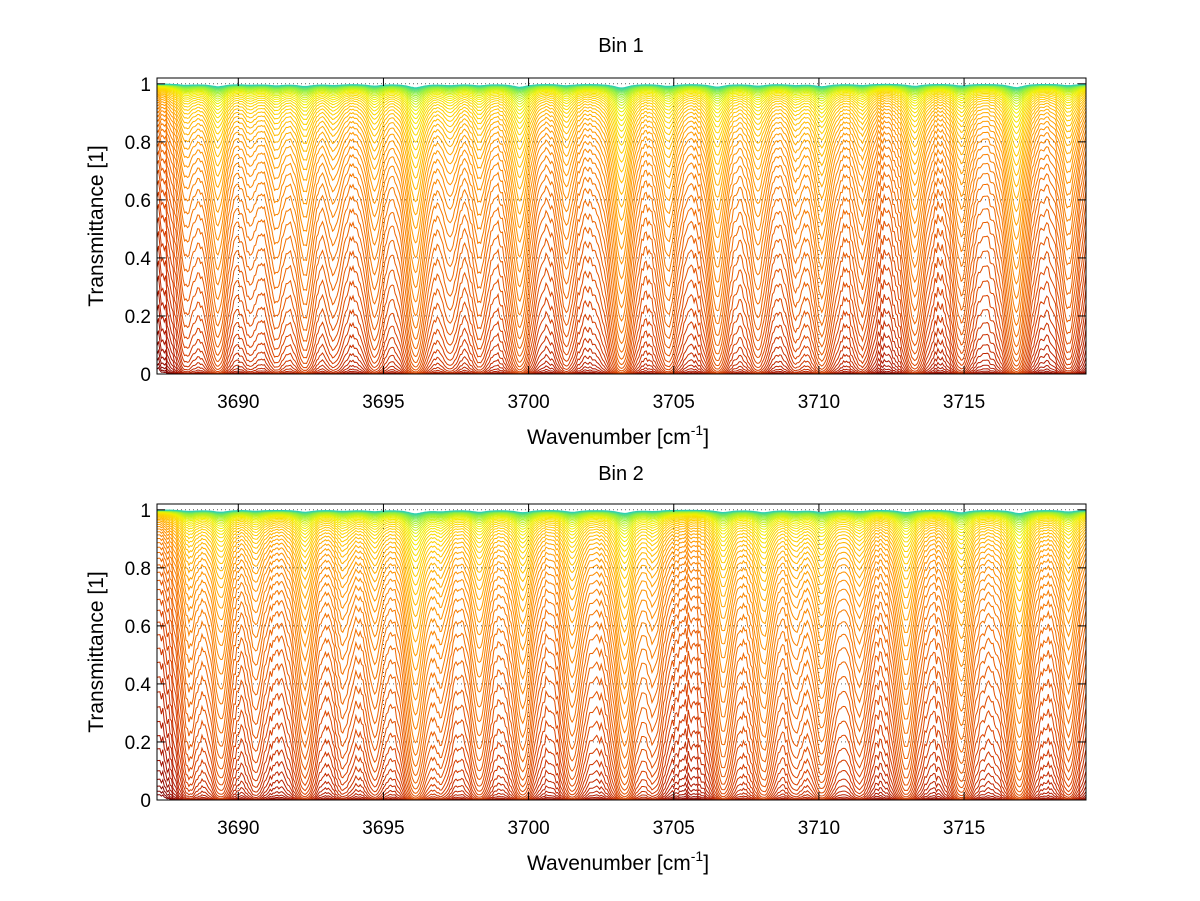  What do you see at coordinates (145, 511) in the screenshot?
I see `subplot-2-y-tick-label: 1` at bounding box center [145, 511].